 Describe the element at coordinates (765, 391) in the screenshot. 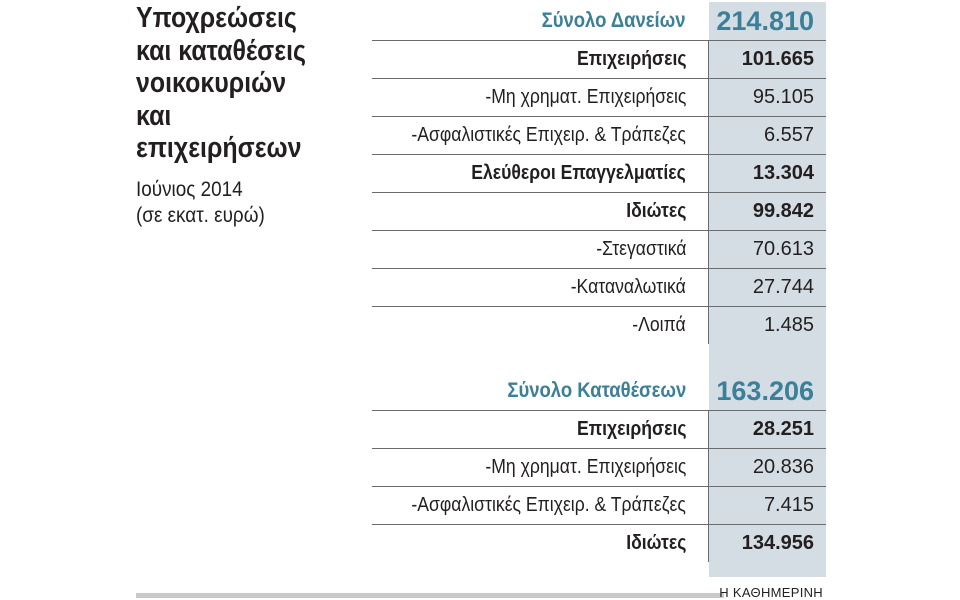

I see `deposits-total-row-value: 163.206` at that location.